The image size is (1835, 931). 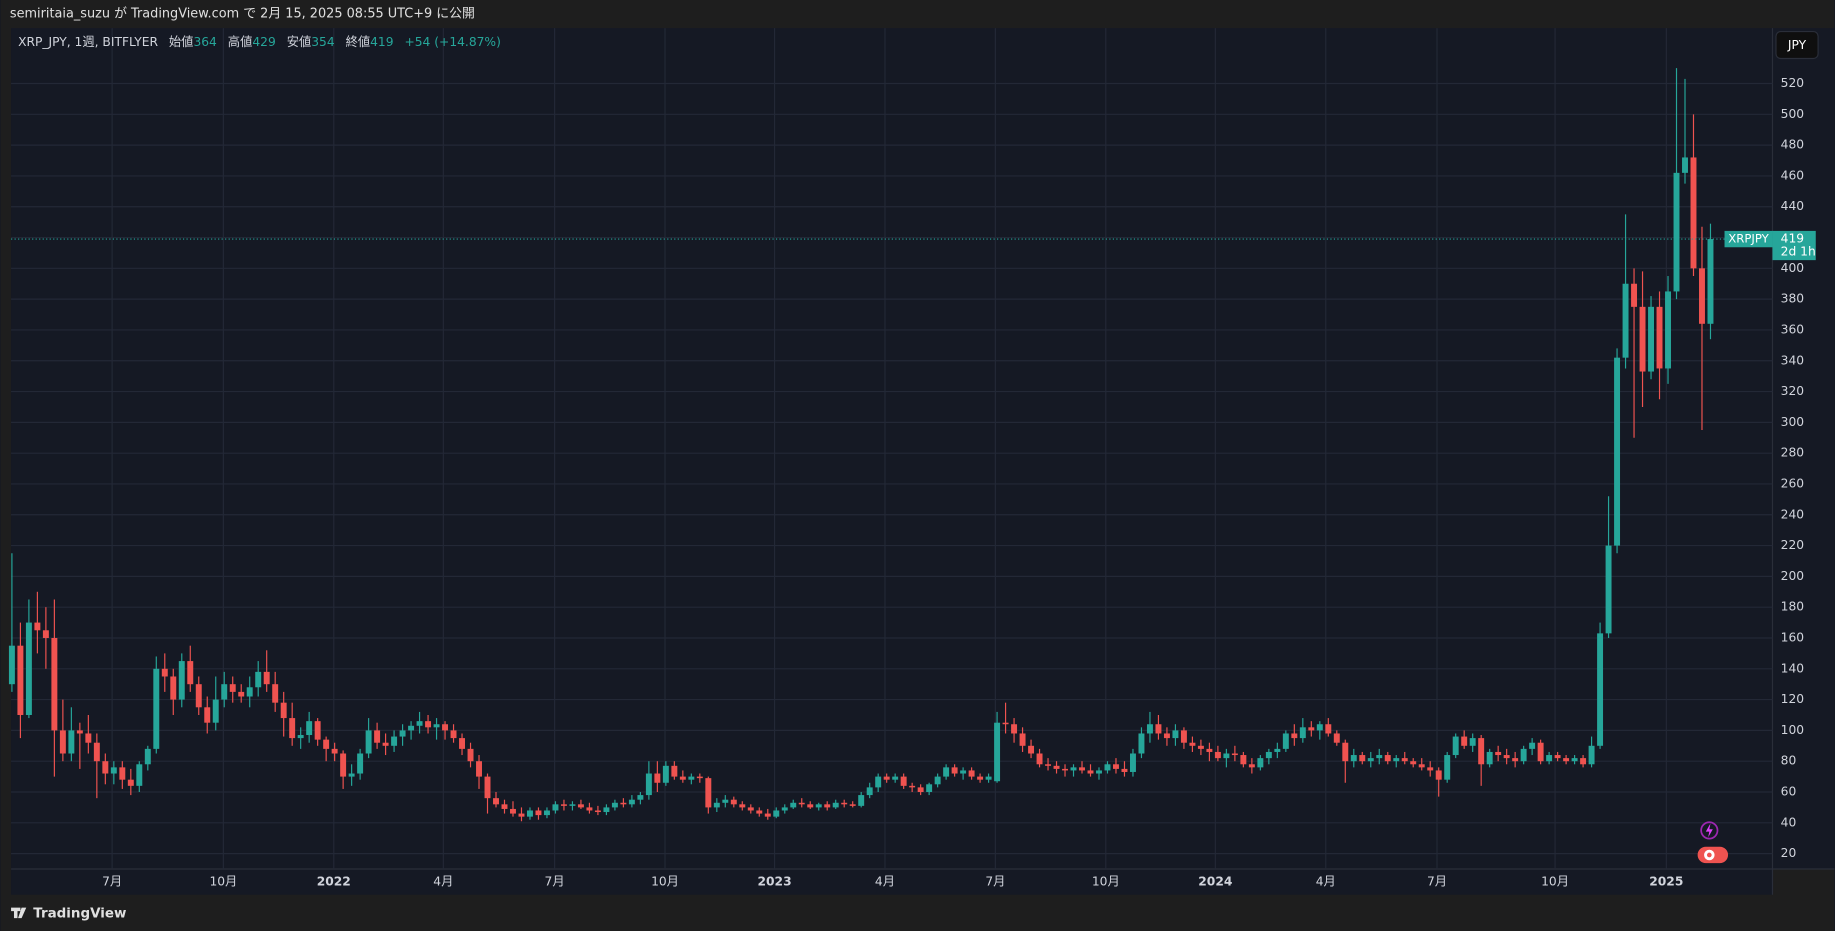 What do you see at coordinates (1792, 668) in the screenshot?
I see `y-tick-label: 140` at bounding box center [1792, 668].